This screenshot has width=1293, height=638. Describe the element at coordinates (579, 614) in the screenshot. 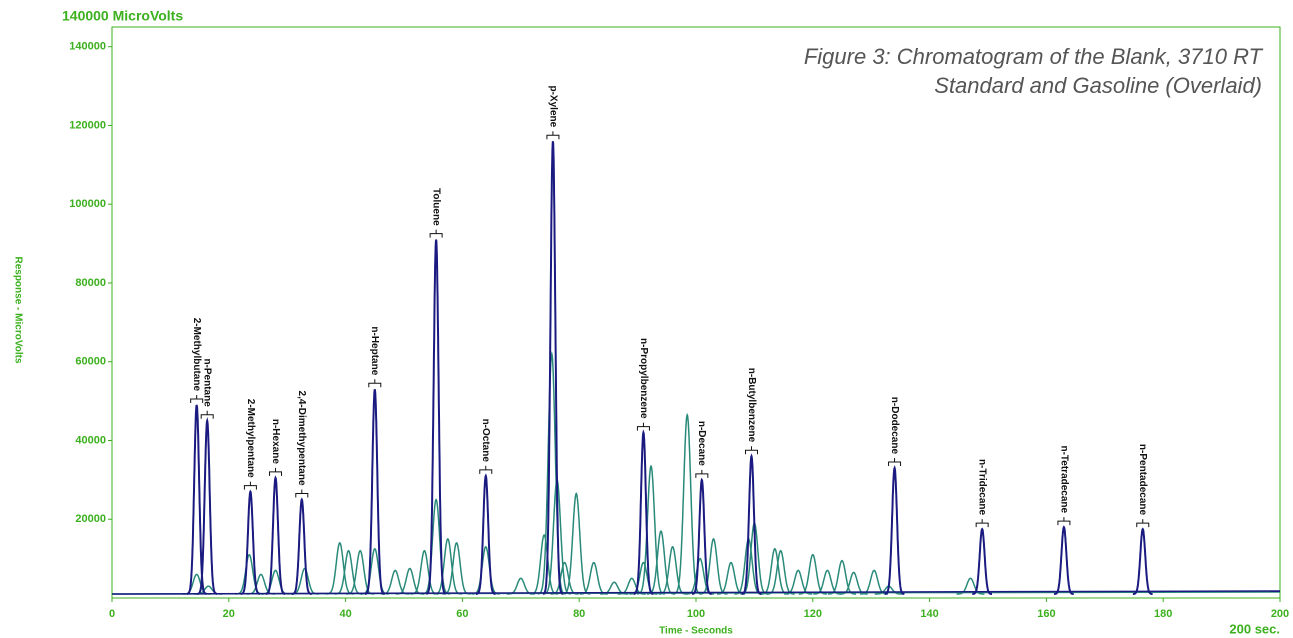

I see `x-tick-label: 80` at that location.